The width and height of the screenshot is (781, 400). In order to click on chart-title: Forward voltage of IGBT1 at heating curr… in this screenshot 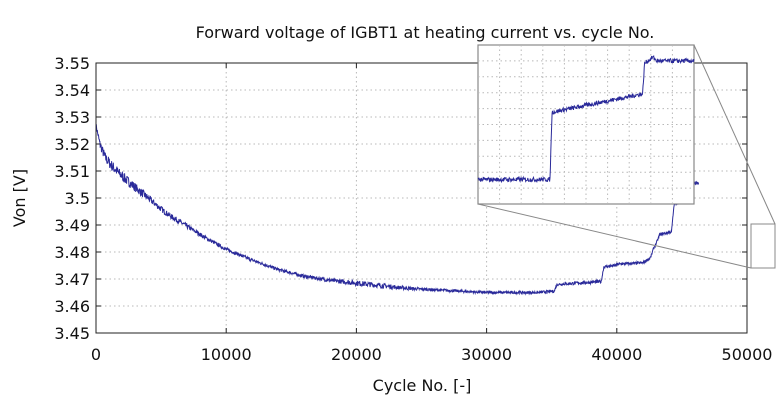, I will do `click(425, 32)`.